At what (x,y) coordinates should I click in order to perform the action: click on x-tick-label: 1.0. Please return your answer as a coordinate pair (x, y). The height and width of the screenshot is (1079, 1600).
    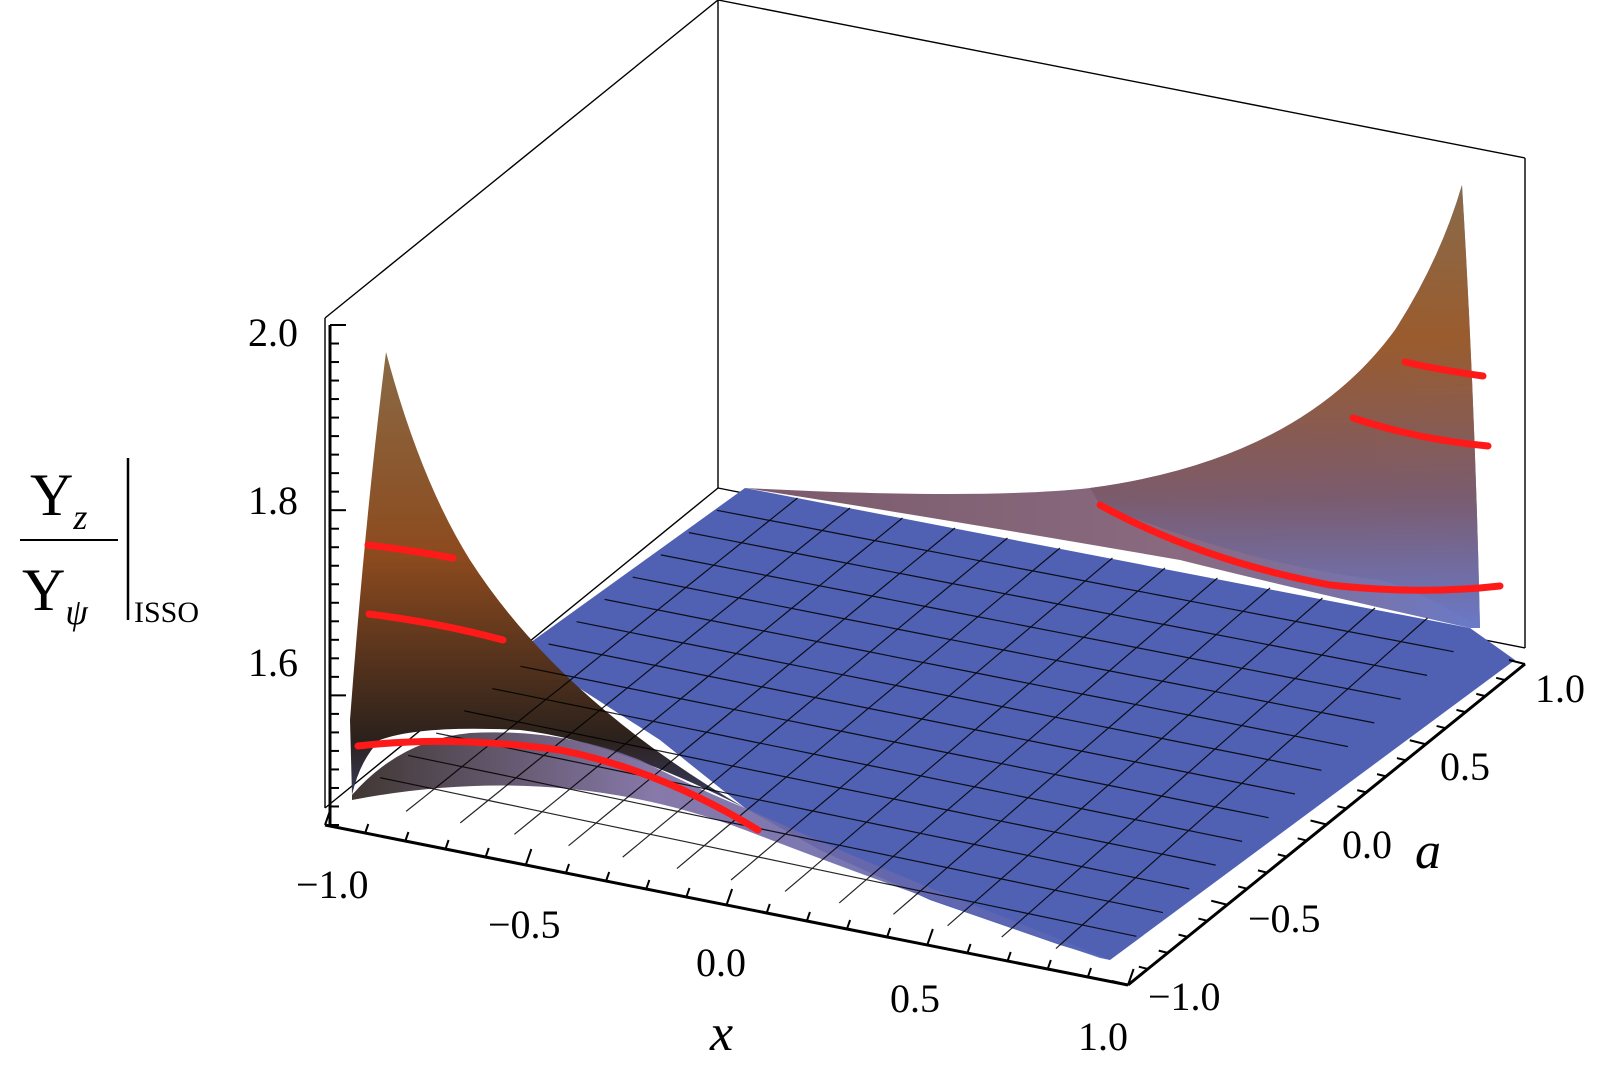
    Looking at the image, I should click on (1103, 1036).